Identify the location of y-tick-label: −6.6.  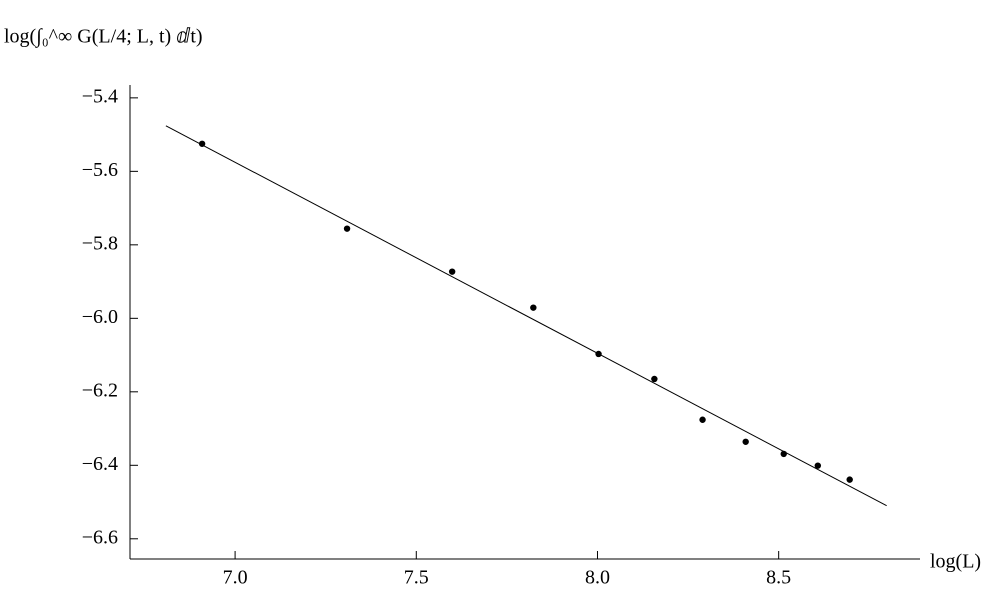
(100, 537).